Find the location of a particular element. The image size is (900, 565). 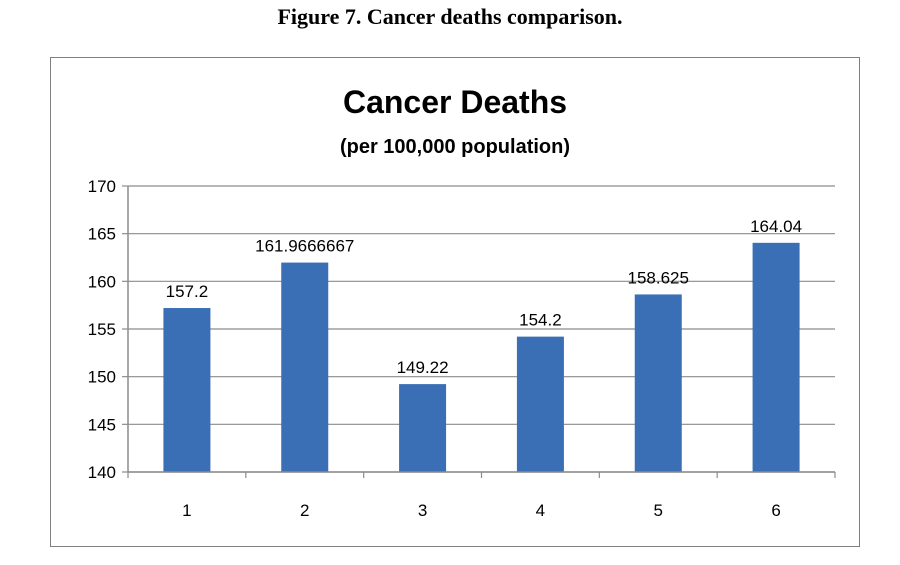

data-label: 164.04 is located at coordinates (776, 226).